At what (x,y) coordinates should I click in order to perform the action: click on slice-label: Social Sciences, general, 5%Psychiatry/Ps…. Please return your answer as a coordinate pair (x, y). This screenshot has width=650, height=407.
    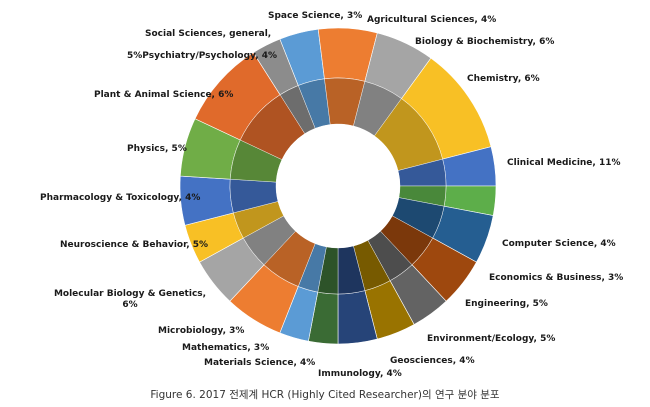
    Looking at the image, I should click on (202, 45).